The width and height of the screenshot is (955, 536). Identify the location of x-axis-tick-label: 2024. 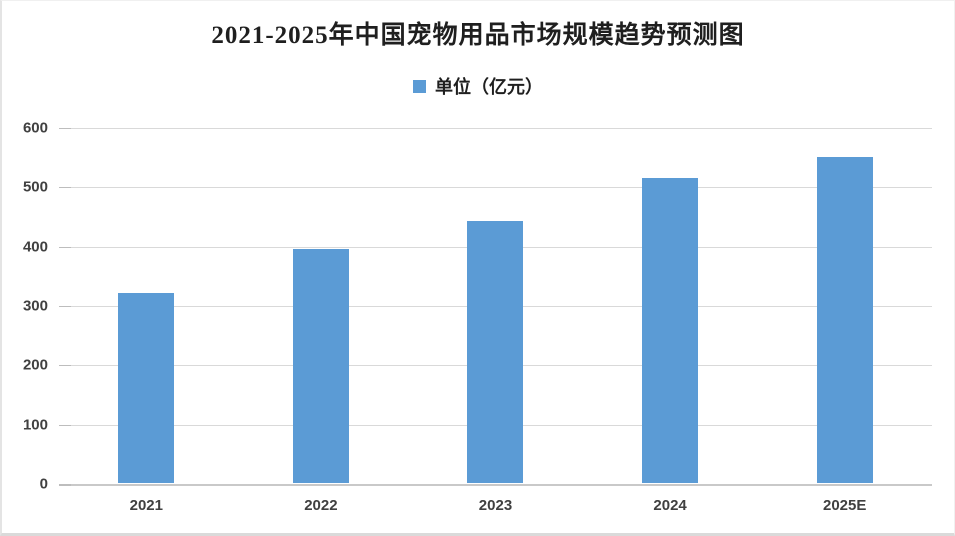
(670, 505).